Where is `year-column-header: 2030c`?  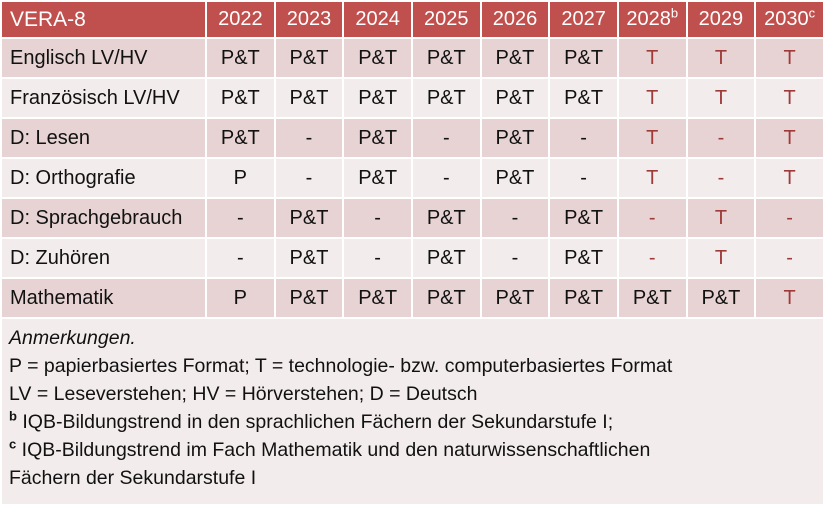 year-column-header: 2030c is located at coordinates (789, 19).